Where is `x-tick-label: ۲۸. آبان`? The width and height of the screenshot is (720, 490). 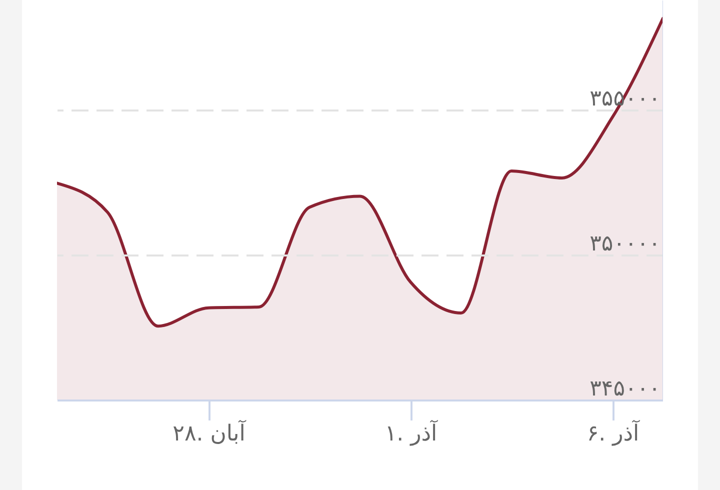
x-tick-label: ۲۸. آبان is located at coordinates (209, 433).